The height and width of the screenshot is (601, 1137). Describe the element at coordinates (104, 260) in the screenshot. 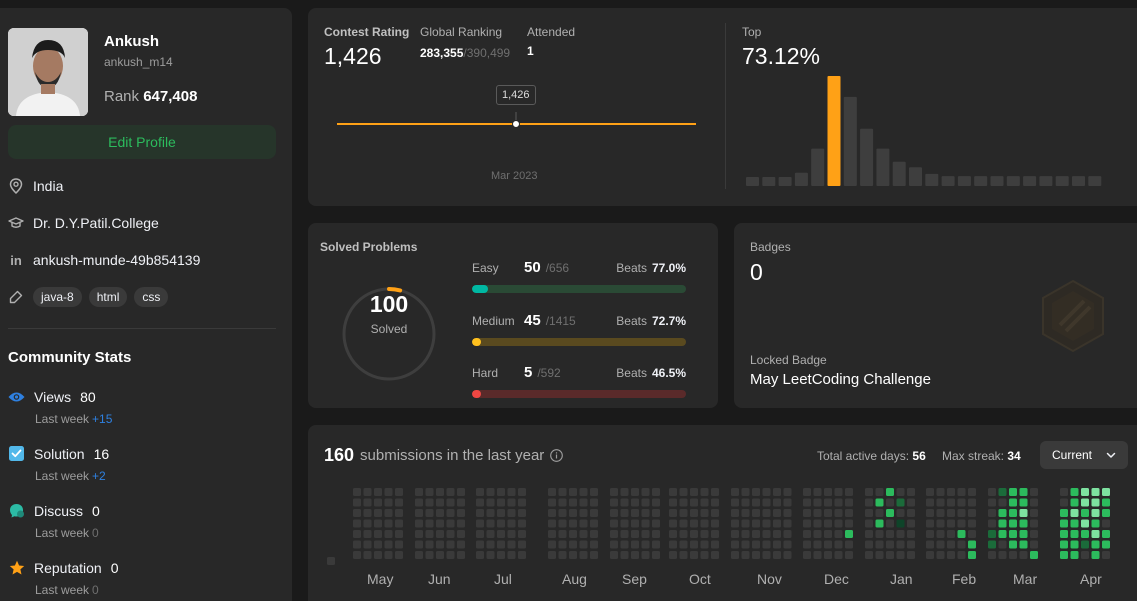

I see `linkedin-row: in ankush-munde-49b854139` at that location.